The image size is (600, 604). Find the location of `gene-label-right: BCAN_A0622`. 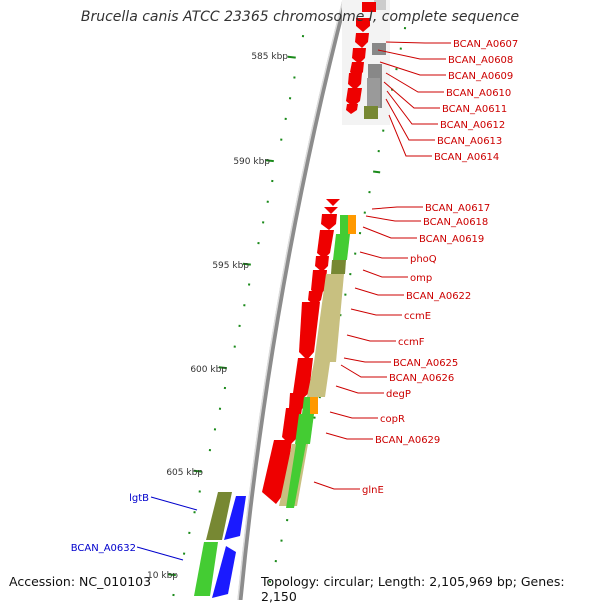

gene-label-right: BCAN_A0622 is located at coordinates (438, 296).